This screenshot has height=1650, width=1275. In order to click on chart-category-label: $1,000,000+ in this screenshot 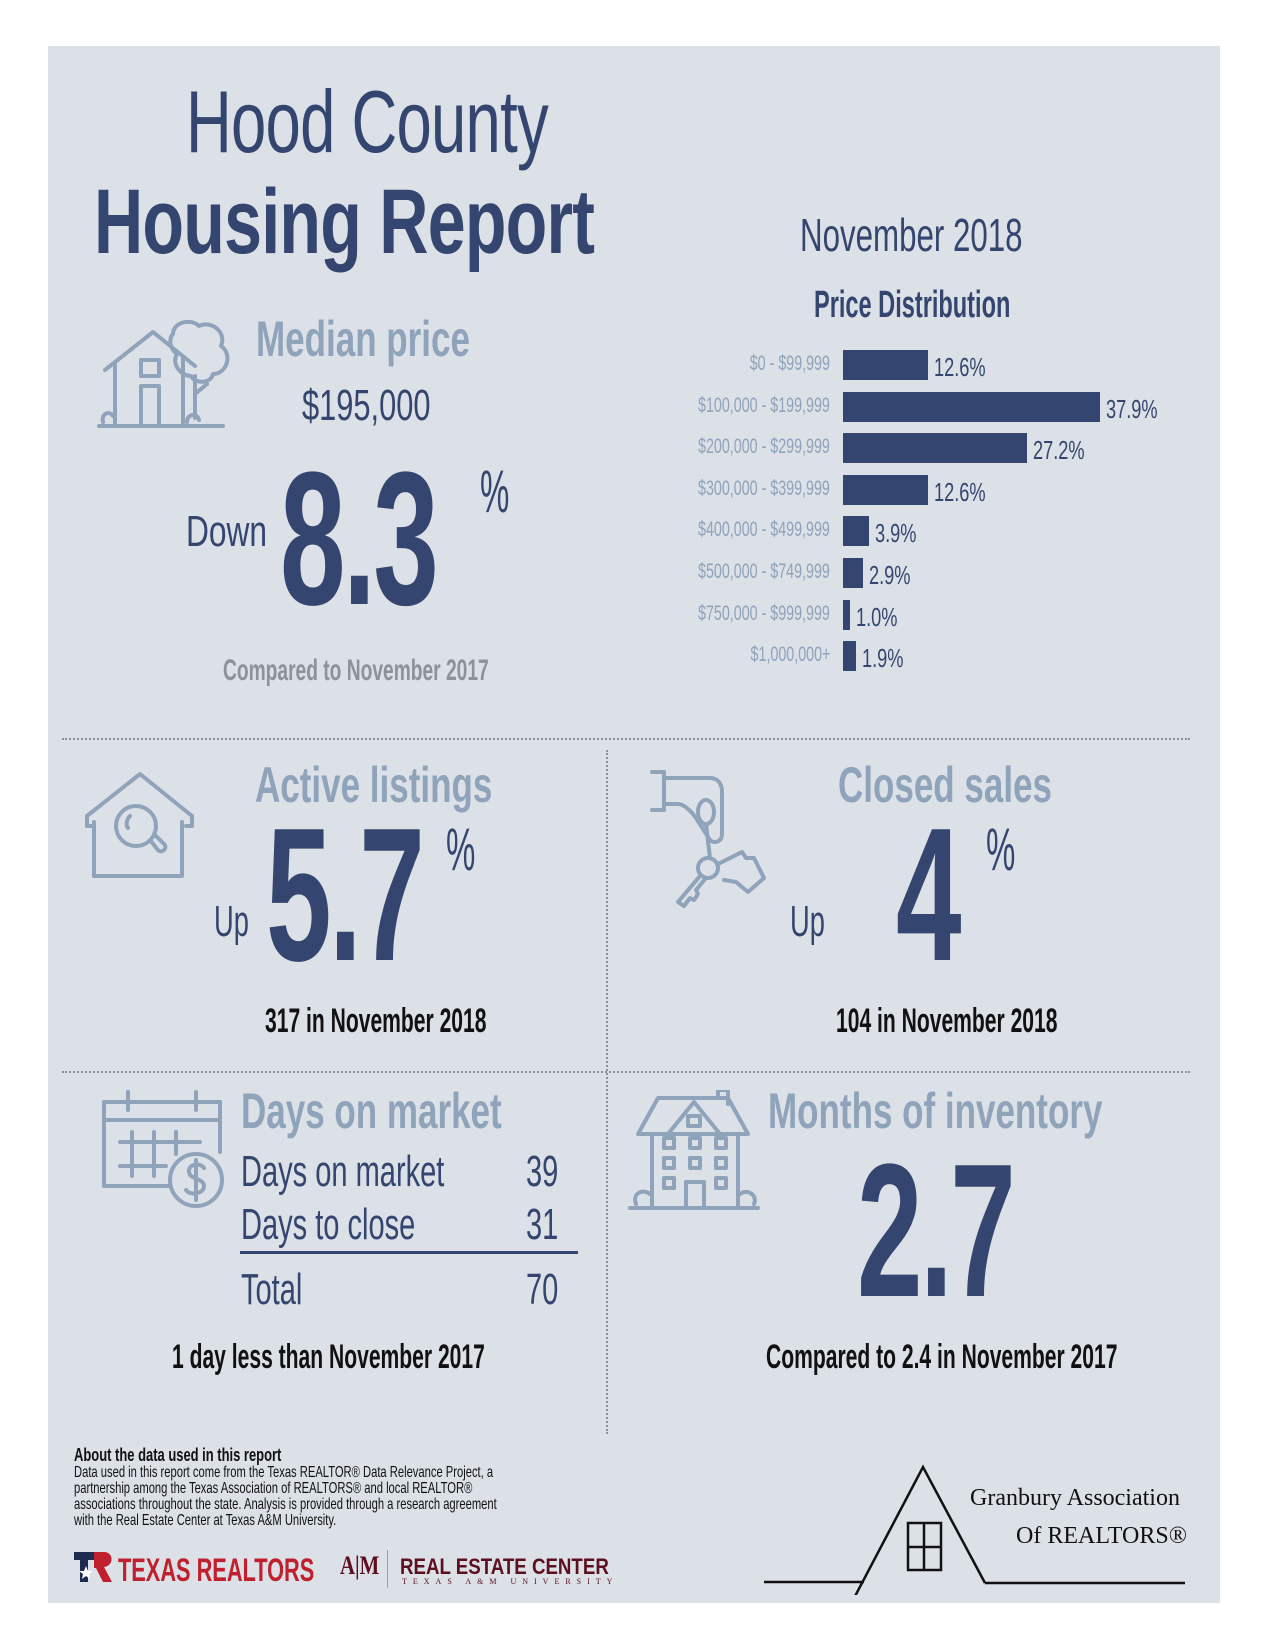, I will do `click(790, 655)`.